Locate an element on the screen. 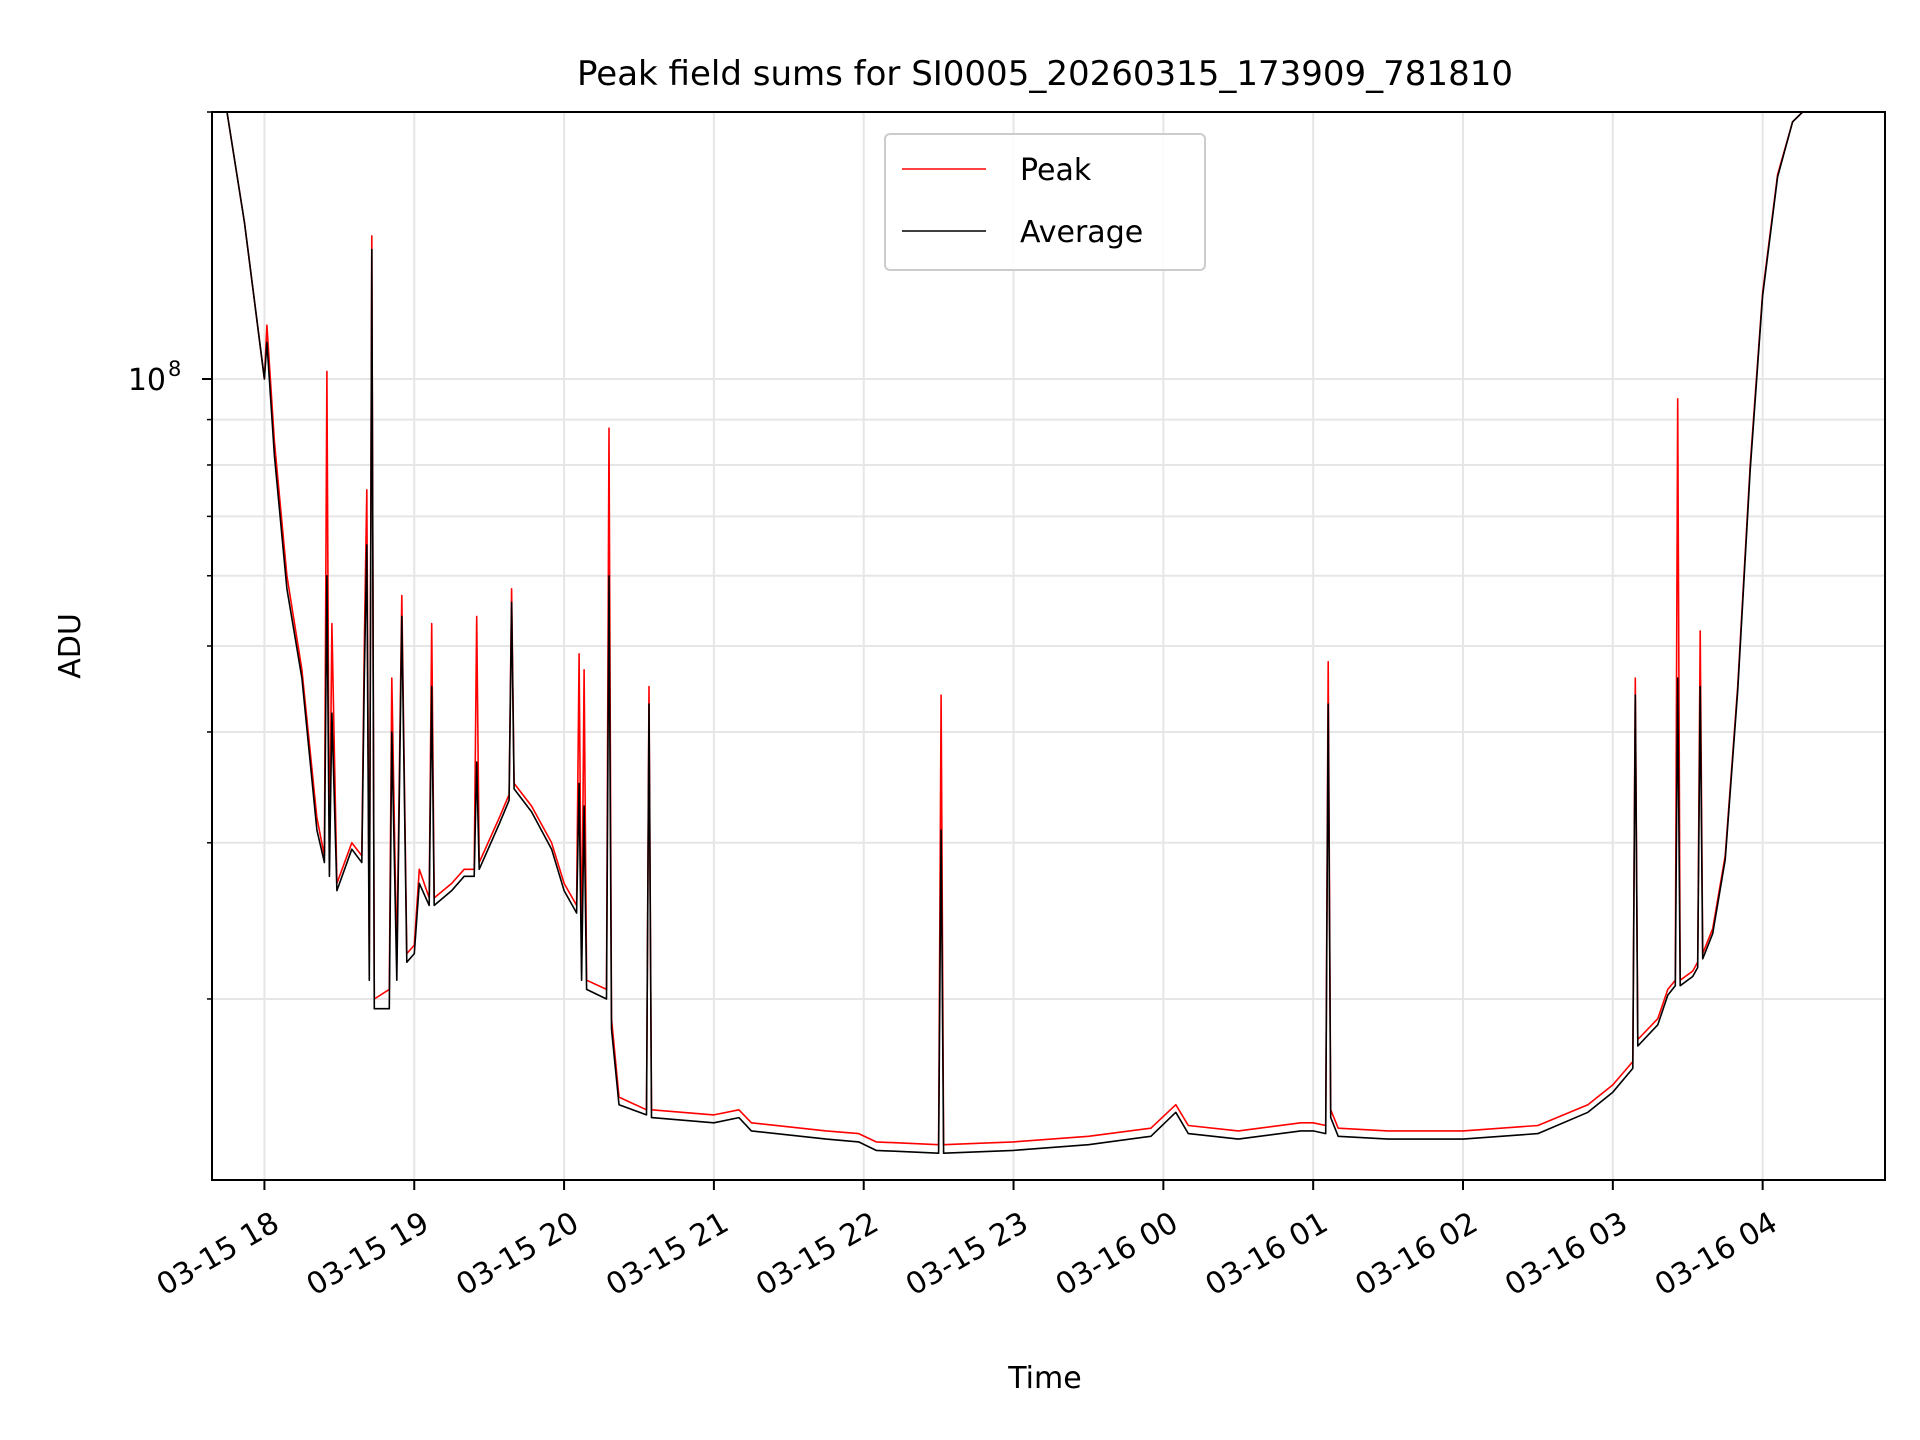  y-axis: 10 8 is located at coordinates (170, 555).